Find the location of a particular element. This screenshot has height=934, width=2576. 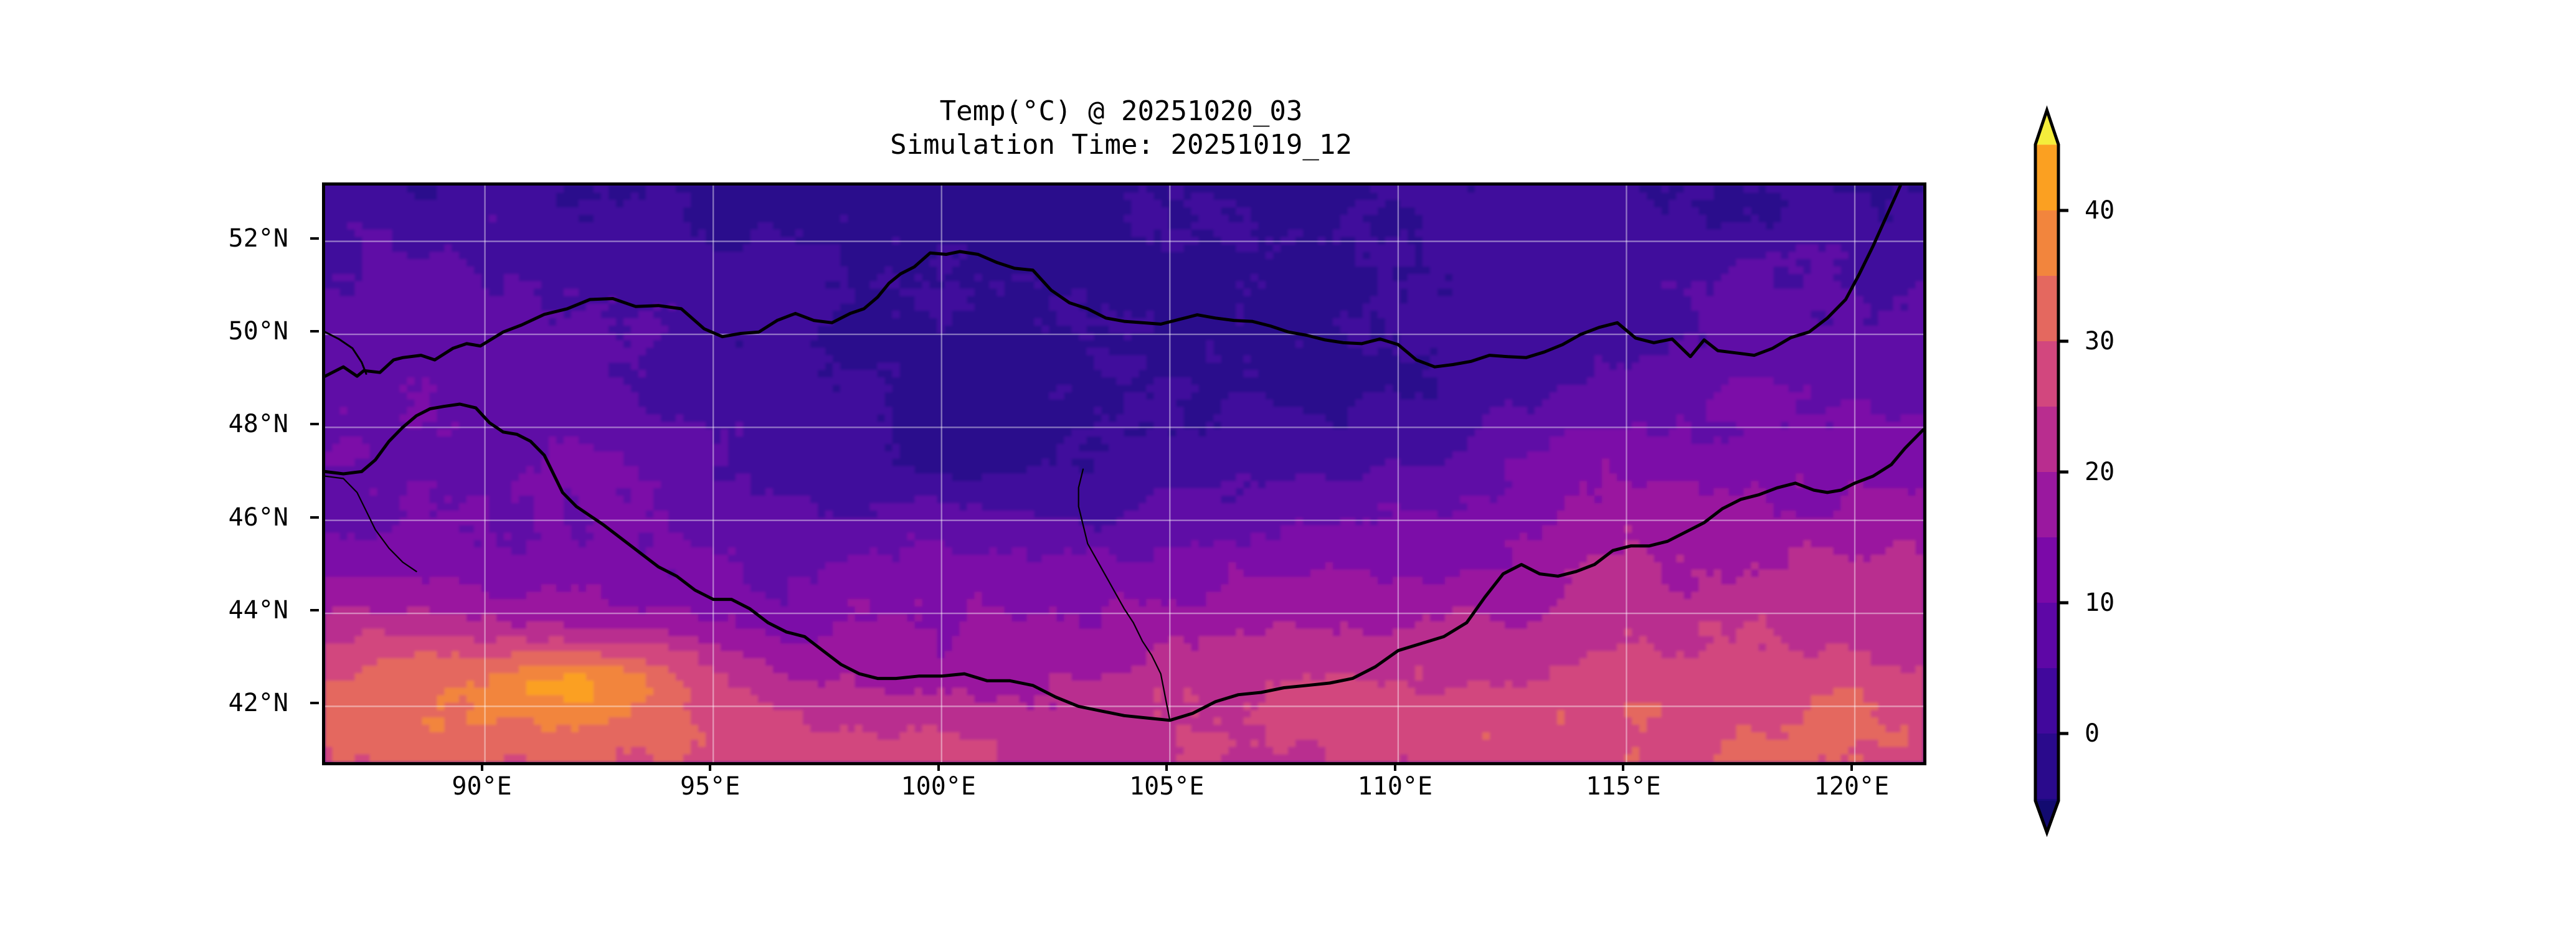

colorbar-tick-label: 30 is located at coordinates (2100, 341).